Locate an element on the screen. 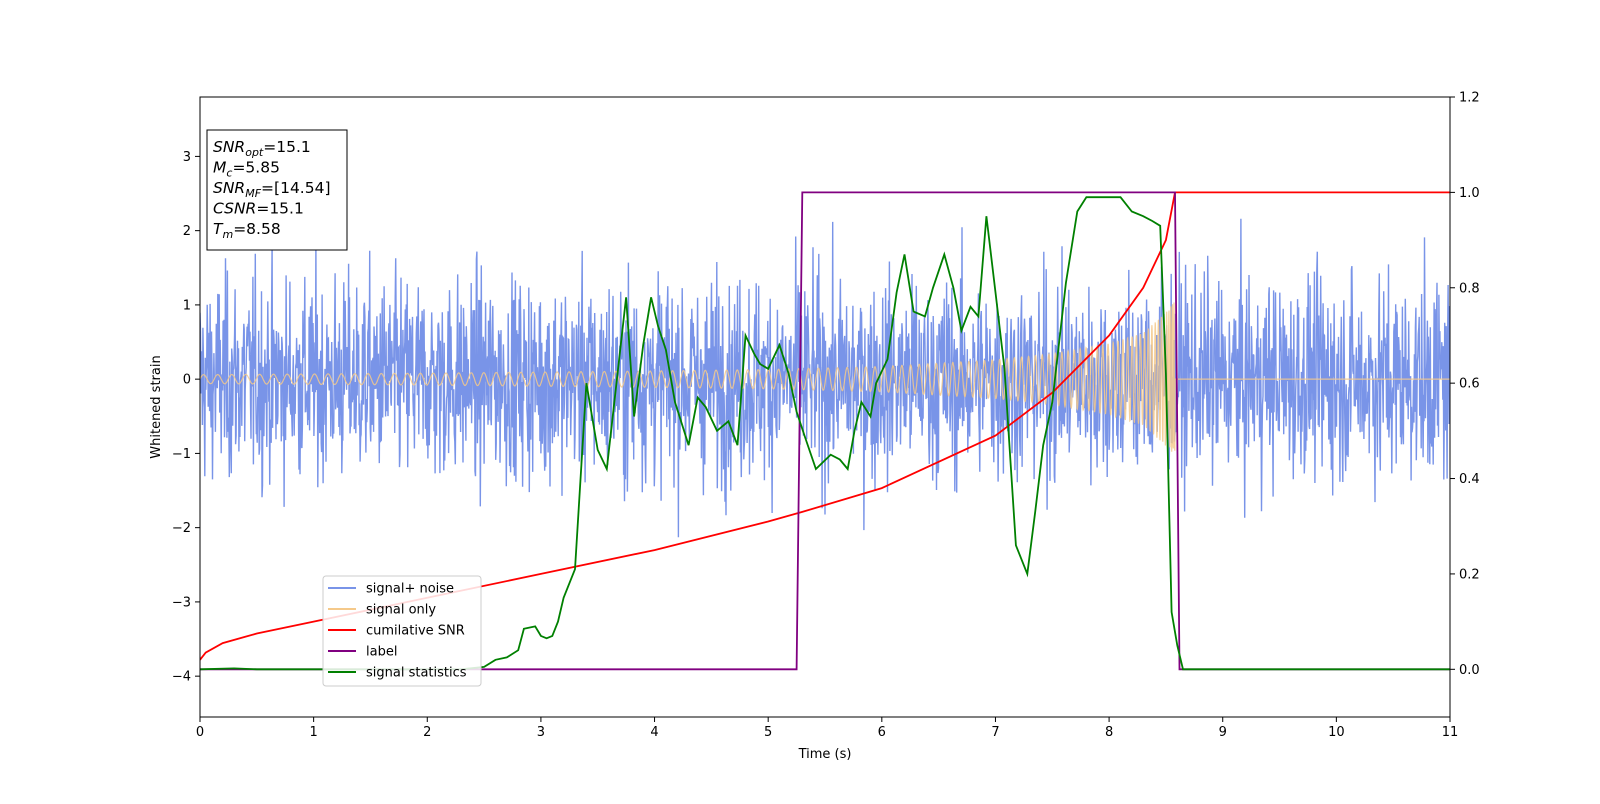  y-axis-label: Whitened strain is located at coordinates (156, 406).